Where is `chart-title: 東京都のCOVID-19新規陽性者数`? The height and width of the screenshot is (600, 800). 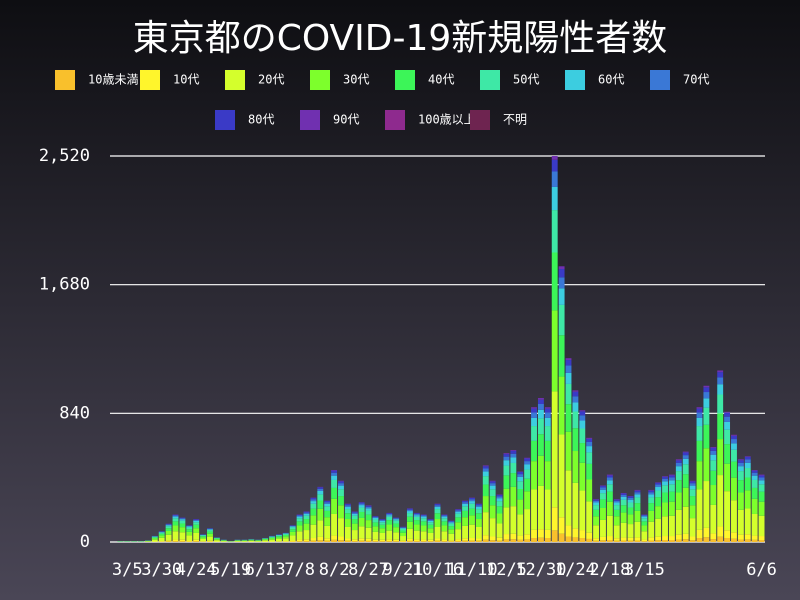
chart-title: 東京都のCOVID-19新規陽性者数 is located at coordinates (400, 38).